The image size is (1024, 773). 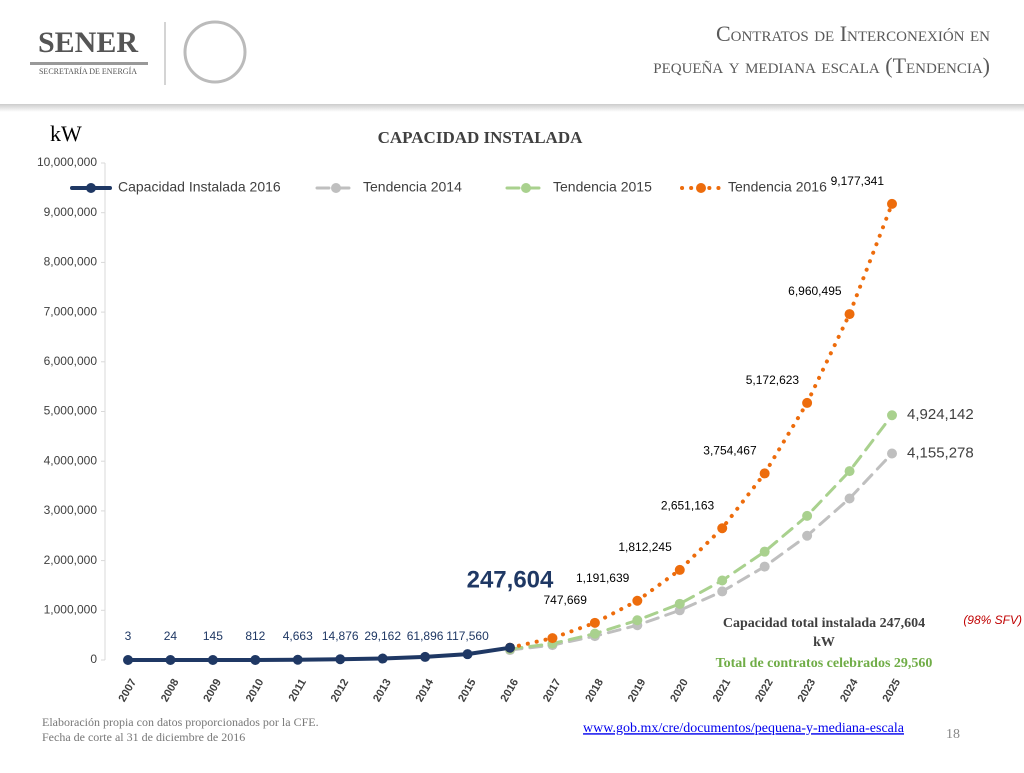 I want to click on x-tick-label: 2010, so click(x=255, y=690).